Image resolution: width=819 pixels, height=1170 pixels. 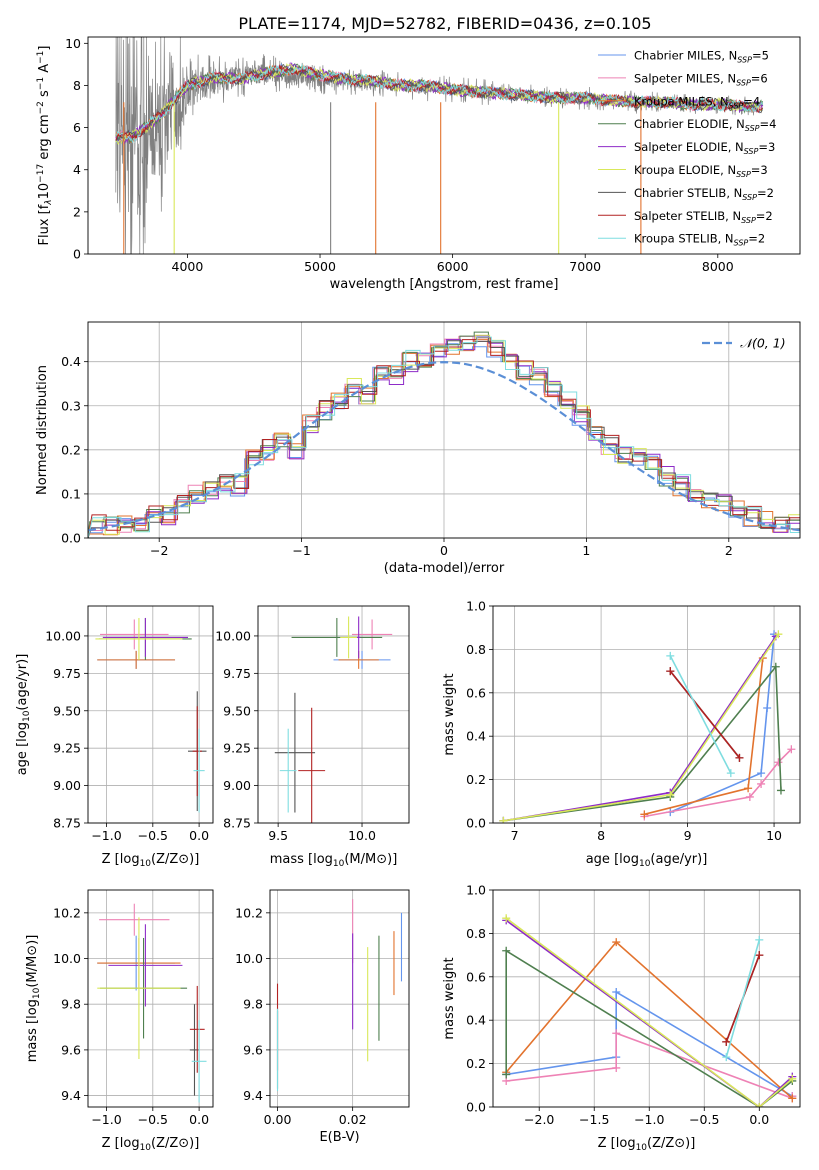 What do you see at coordinates (697, 102) in the screenshot?
I see `legend-label: Kroupa MILES, NSSP=4` at bounding box center [697, 102].